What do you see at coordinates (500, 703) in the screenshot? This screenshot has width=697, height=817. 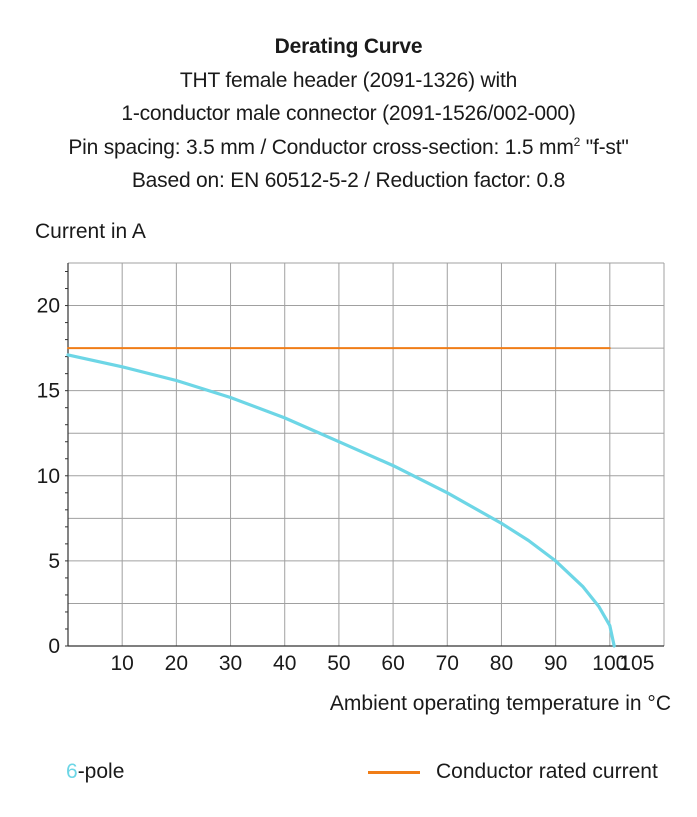 I see `x-axis-label: Ambient operating temperature in °C` at bounding box center [500, 703].